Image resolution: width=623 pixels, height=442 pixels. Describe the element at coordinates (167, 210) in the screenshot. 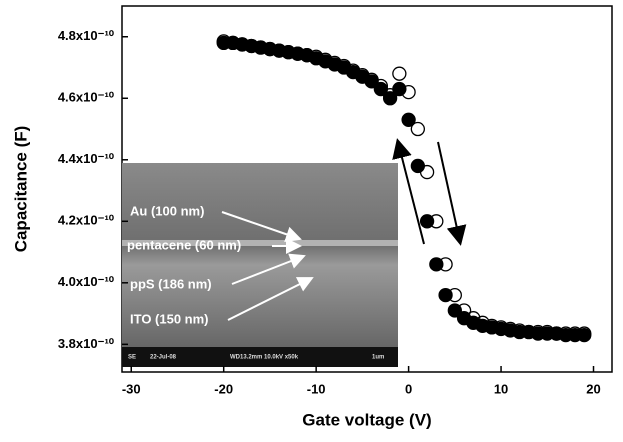

I see `inset-label: Au (100 nm)` at that location.